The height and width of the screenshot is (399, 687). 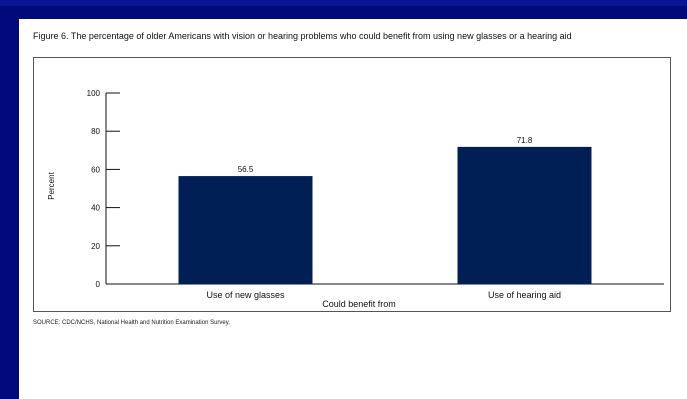 I want to click on y-axis-label: Percent, so click(x=51, y=185).